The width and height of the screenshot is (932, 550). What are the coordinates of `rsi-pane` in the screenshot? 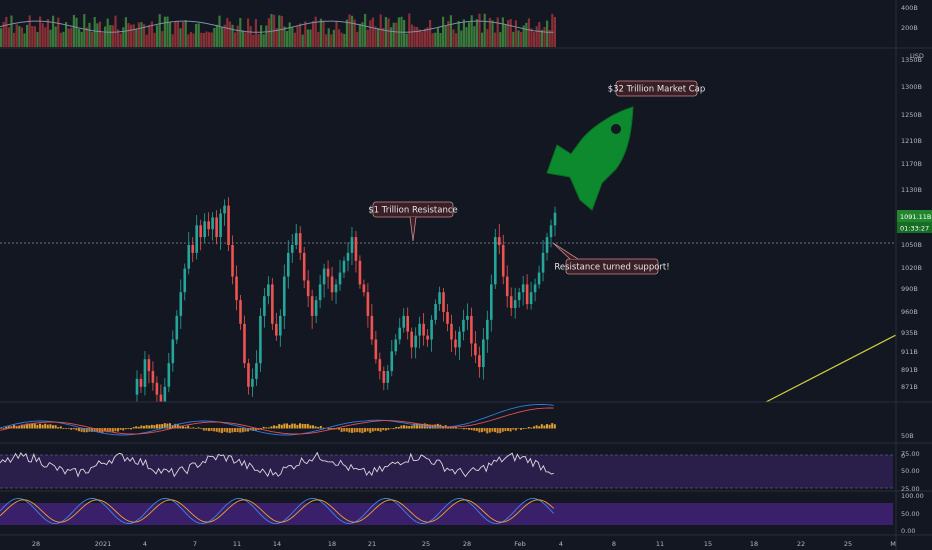 It's located at (466, 471).